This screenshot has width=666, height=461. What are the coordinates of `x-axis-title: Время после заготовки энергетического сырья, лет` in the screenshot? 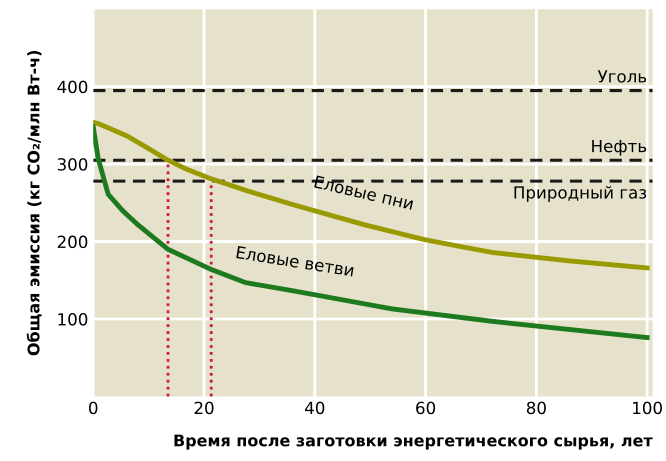 It's located at (413, 442).